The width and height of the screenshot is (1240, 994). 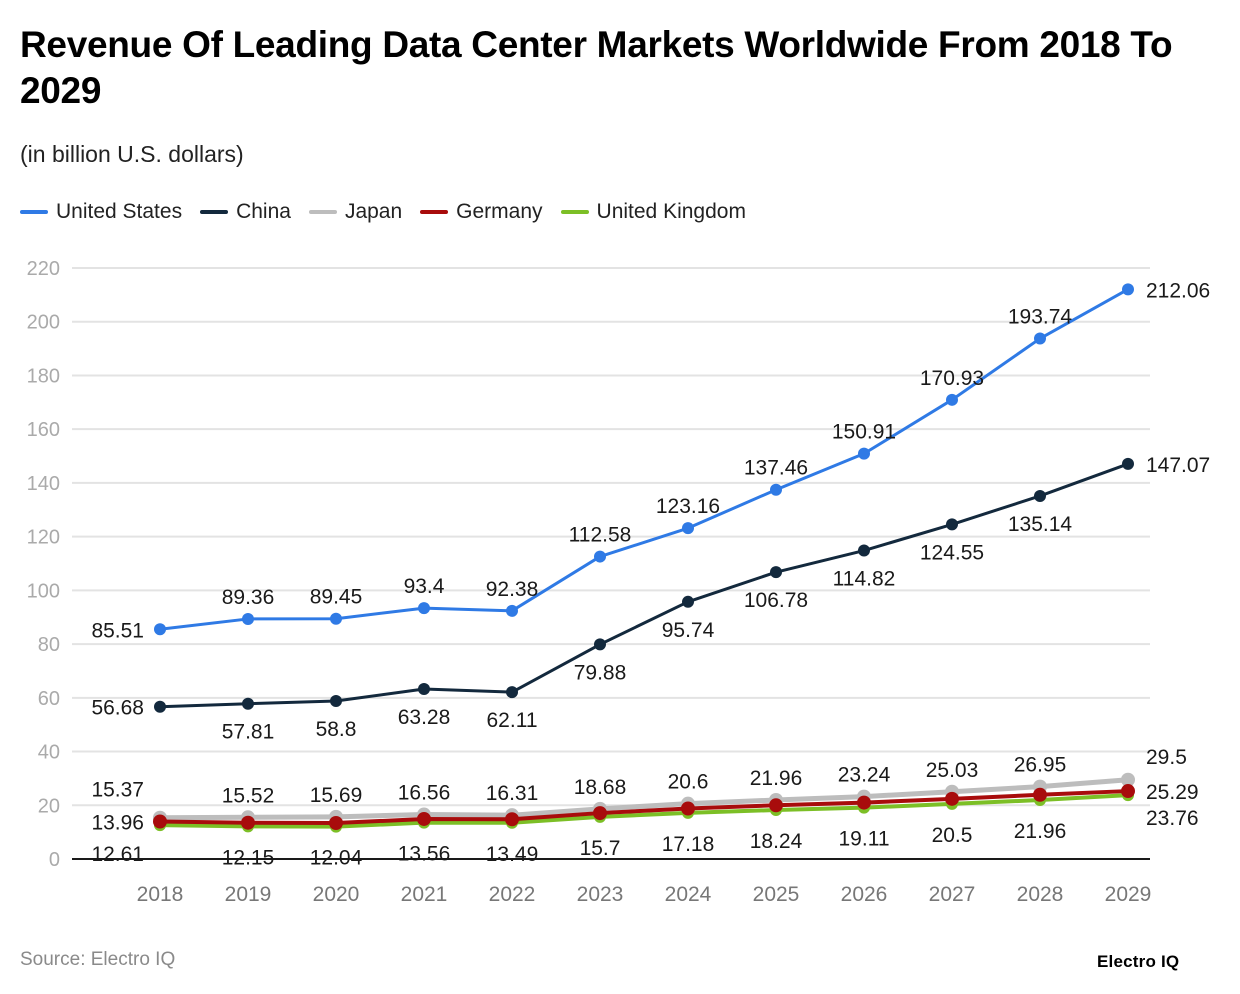 What do you see at coordinates (117, 790) in the screenshot?
I see `data-label: 15.37` at bounding box center [117, 790].